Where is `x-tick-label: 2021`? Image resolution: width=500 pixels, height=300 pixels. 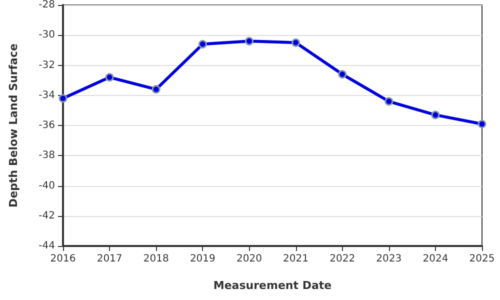
x-tick-label: 2021 is located at coordinates (296, 259).